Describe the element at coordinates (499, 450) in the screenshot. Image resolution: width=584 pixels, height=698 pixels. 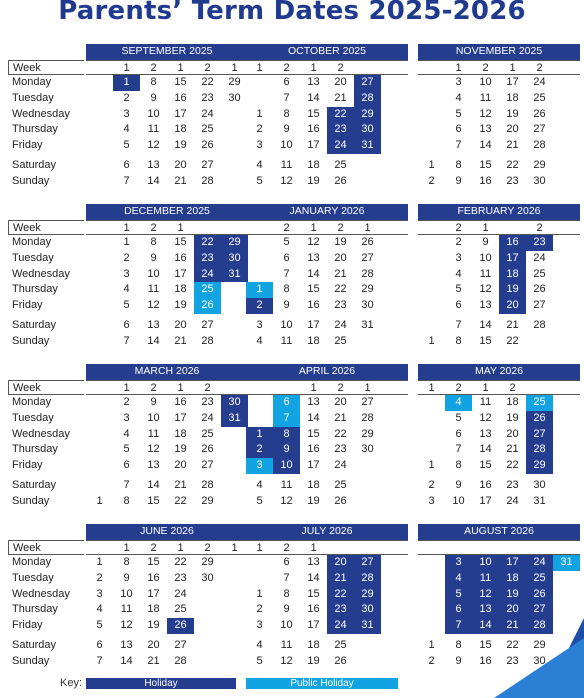
I see `weekday-row: 7 14 21 28` at that location.